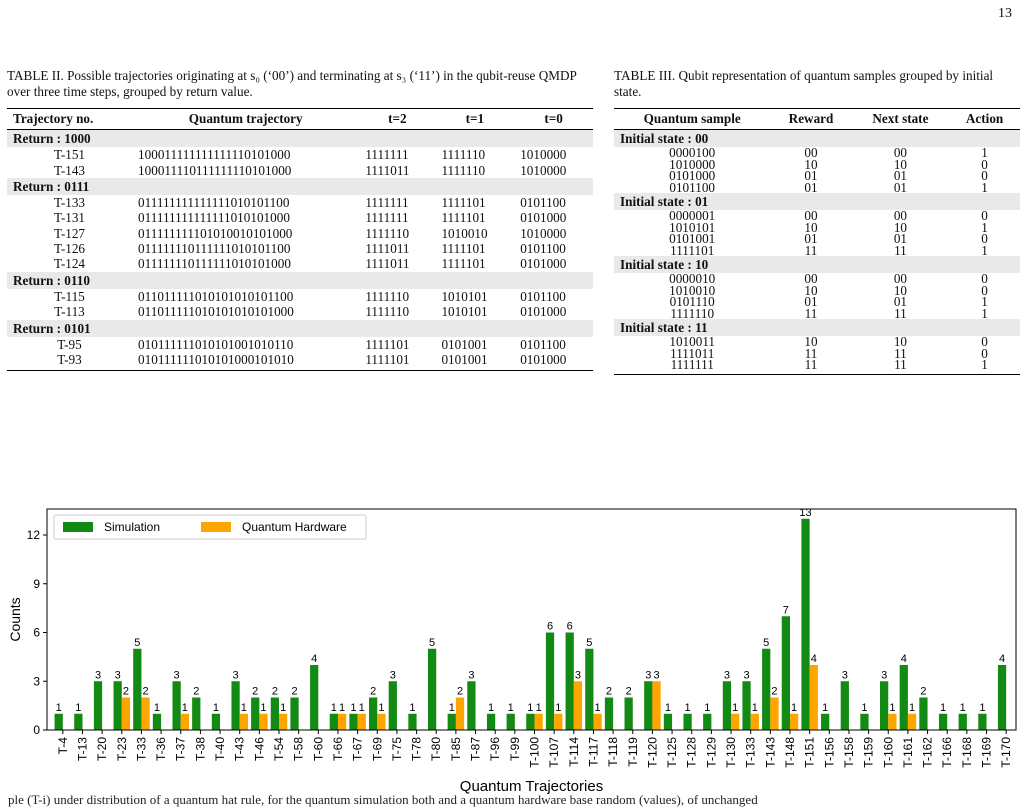 The image size is (1028, 808). Describe the element at coordinates (358, 749) in the screenshot. I see `x-tick-label: T-67` at that location.